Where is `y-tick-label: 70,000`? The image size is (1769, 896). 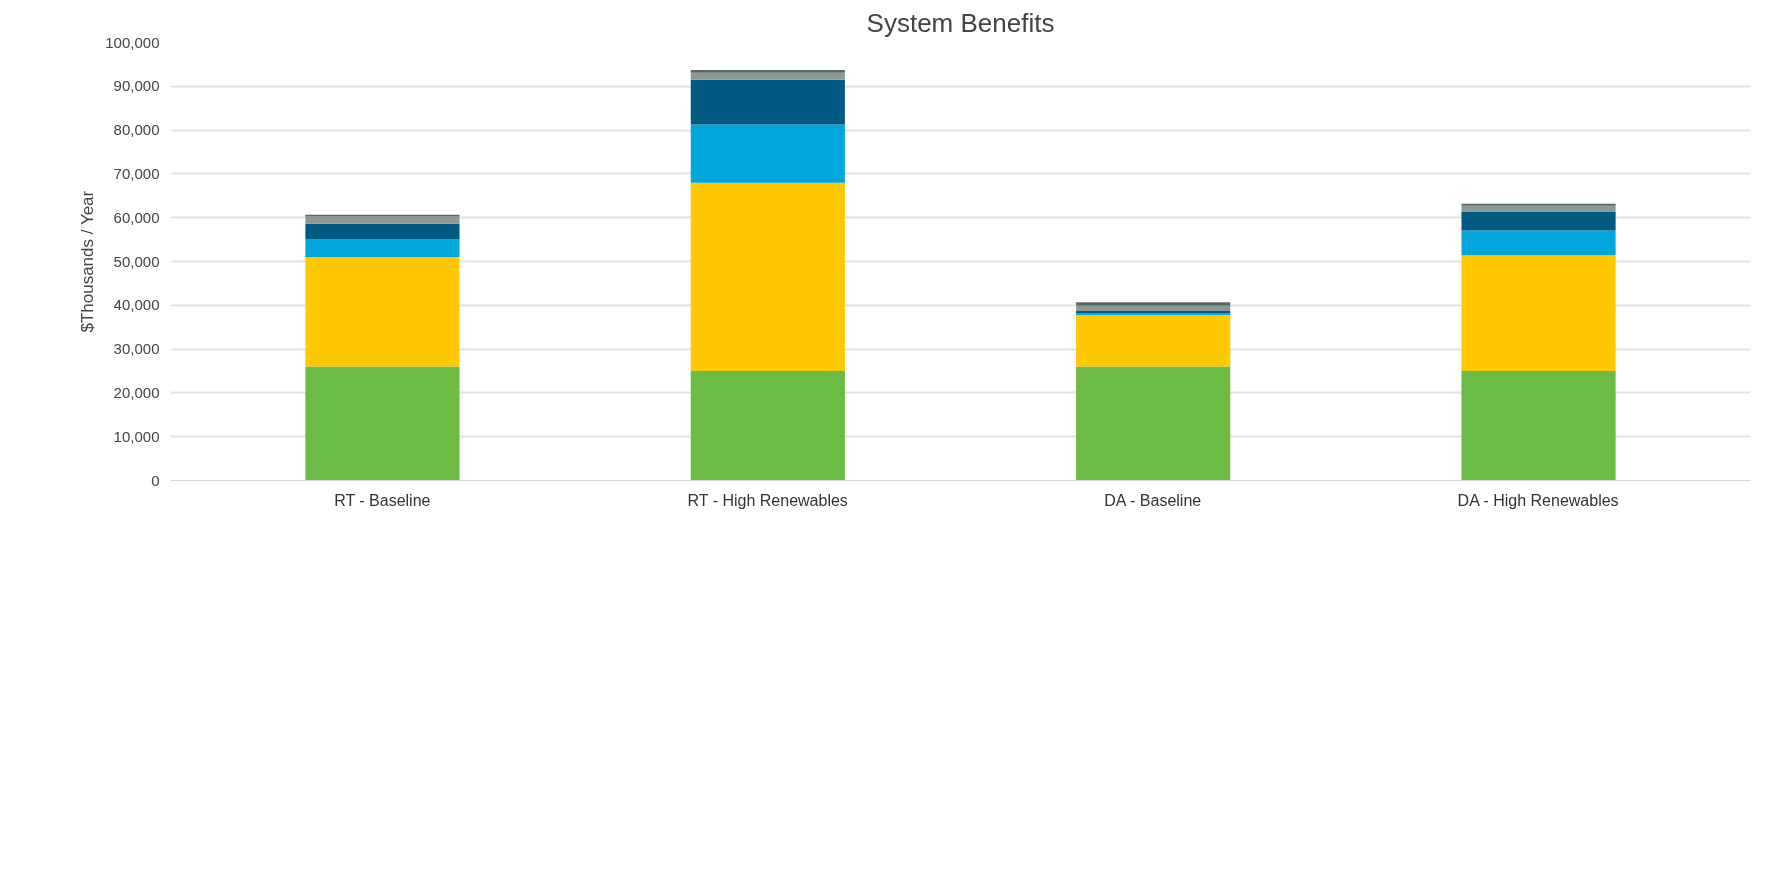 y-tick-label: 70,000 is located at coordinates (136, 173).